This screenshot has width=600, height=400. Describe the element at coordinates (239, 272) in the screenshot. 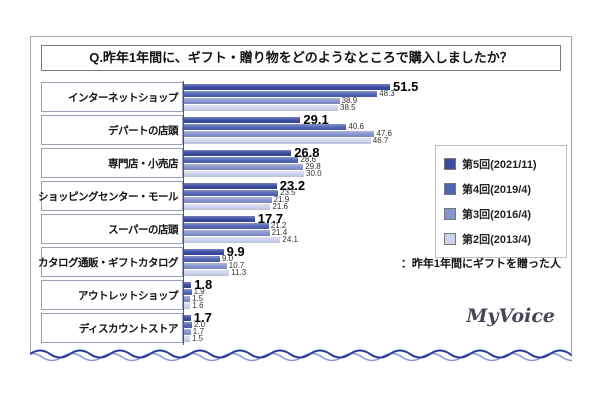

I see `value-label: 11.3` at that location.